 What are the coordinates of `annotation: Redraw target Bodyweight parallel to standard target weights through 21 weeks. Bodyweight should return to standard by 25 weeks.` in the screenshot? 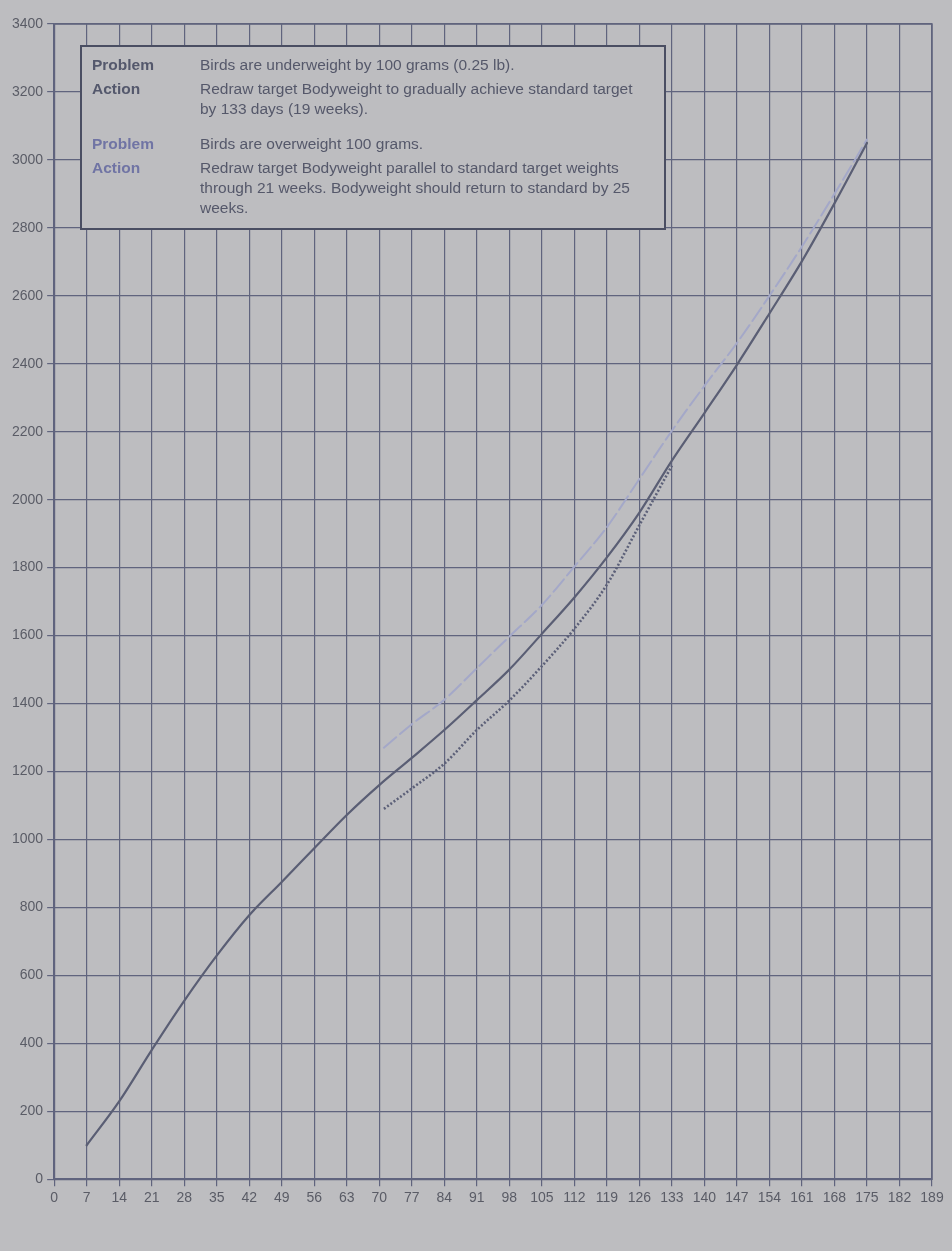 It's located at (415, 188).